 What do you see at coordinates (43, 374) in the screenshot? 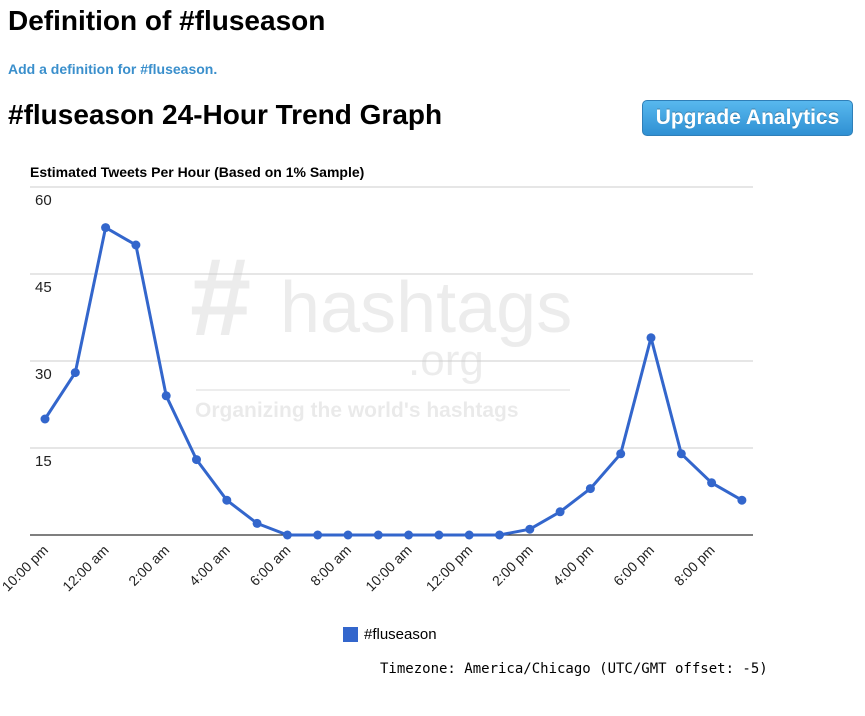
I see `y-tick-label: 30` at bounding box center [43, 374].